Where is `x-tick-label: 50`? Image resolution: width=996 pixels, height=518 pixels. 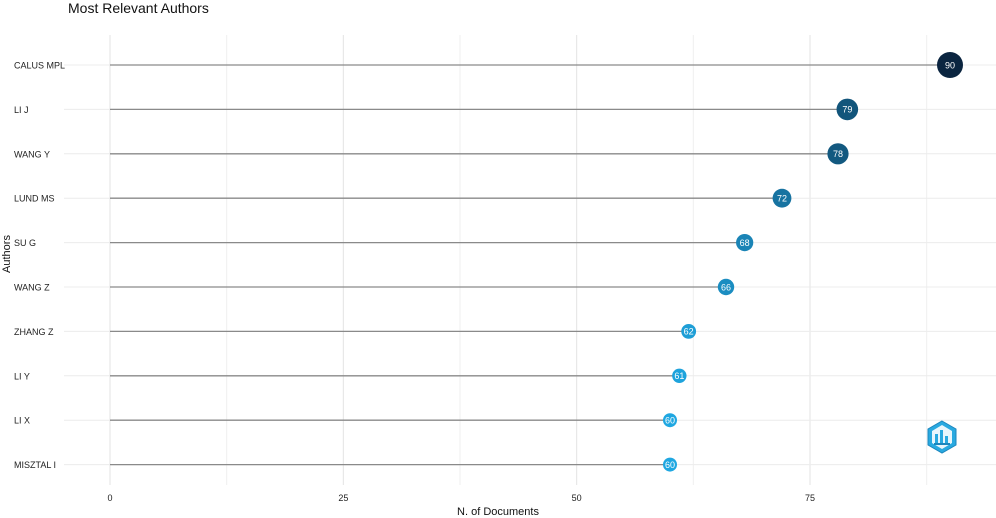 x-tick-label: 50 is located at coordinates (577, 498).